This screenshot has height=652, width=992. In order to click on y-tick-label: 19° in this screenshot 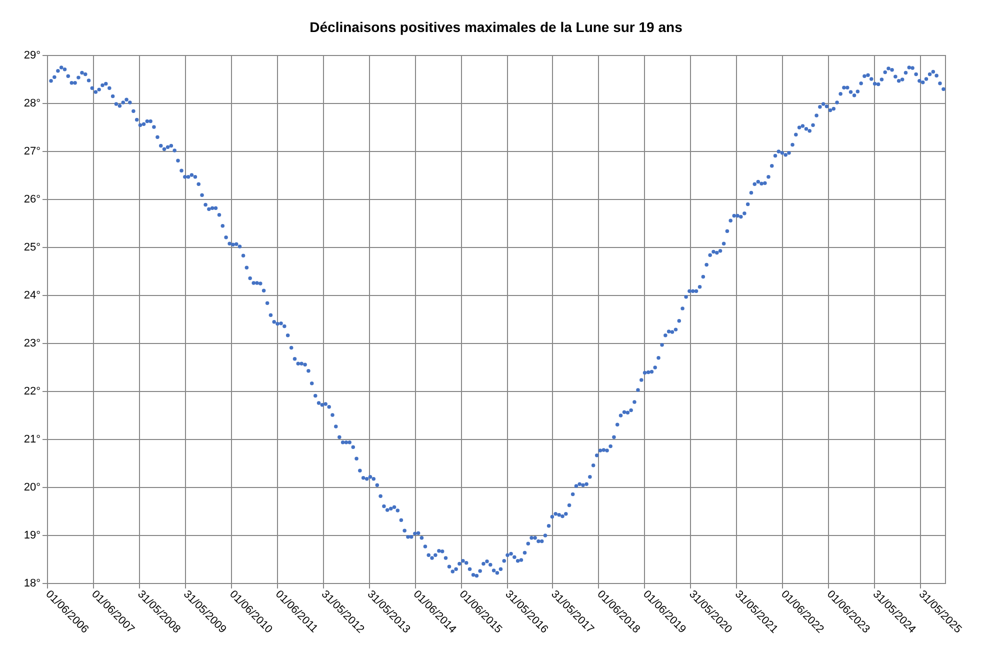, I will do `click(32, 536)`.